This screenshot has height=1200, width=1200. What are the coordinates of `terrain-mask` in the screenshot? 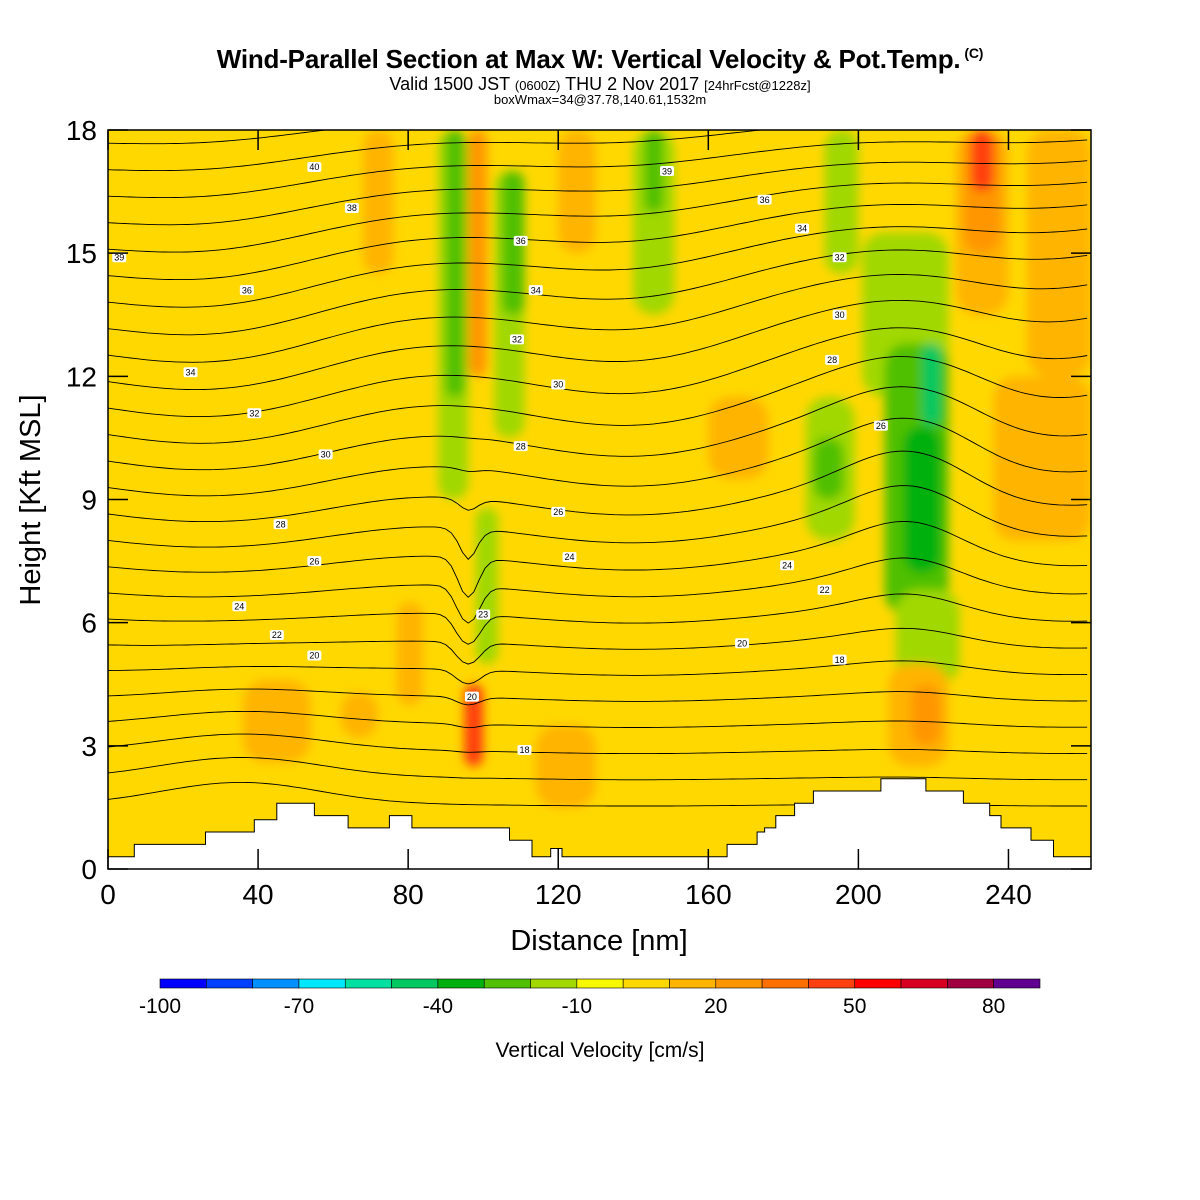 It's located at (599, 823).